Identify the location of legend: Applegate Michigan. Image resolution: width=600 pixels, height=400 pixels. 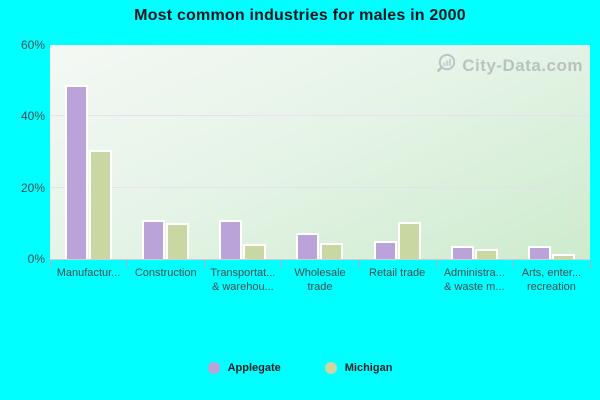
(300, 368).